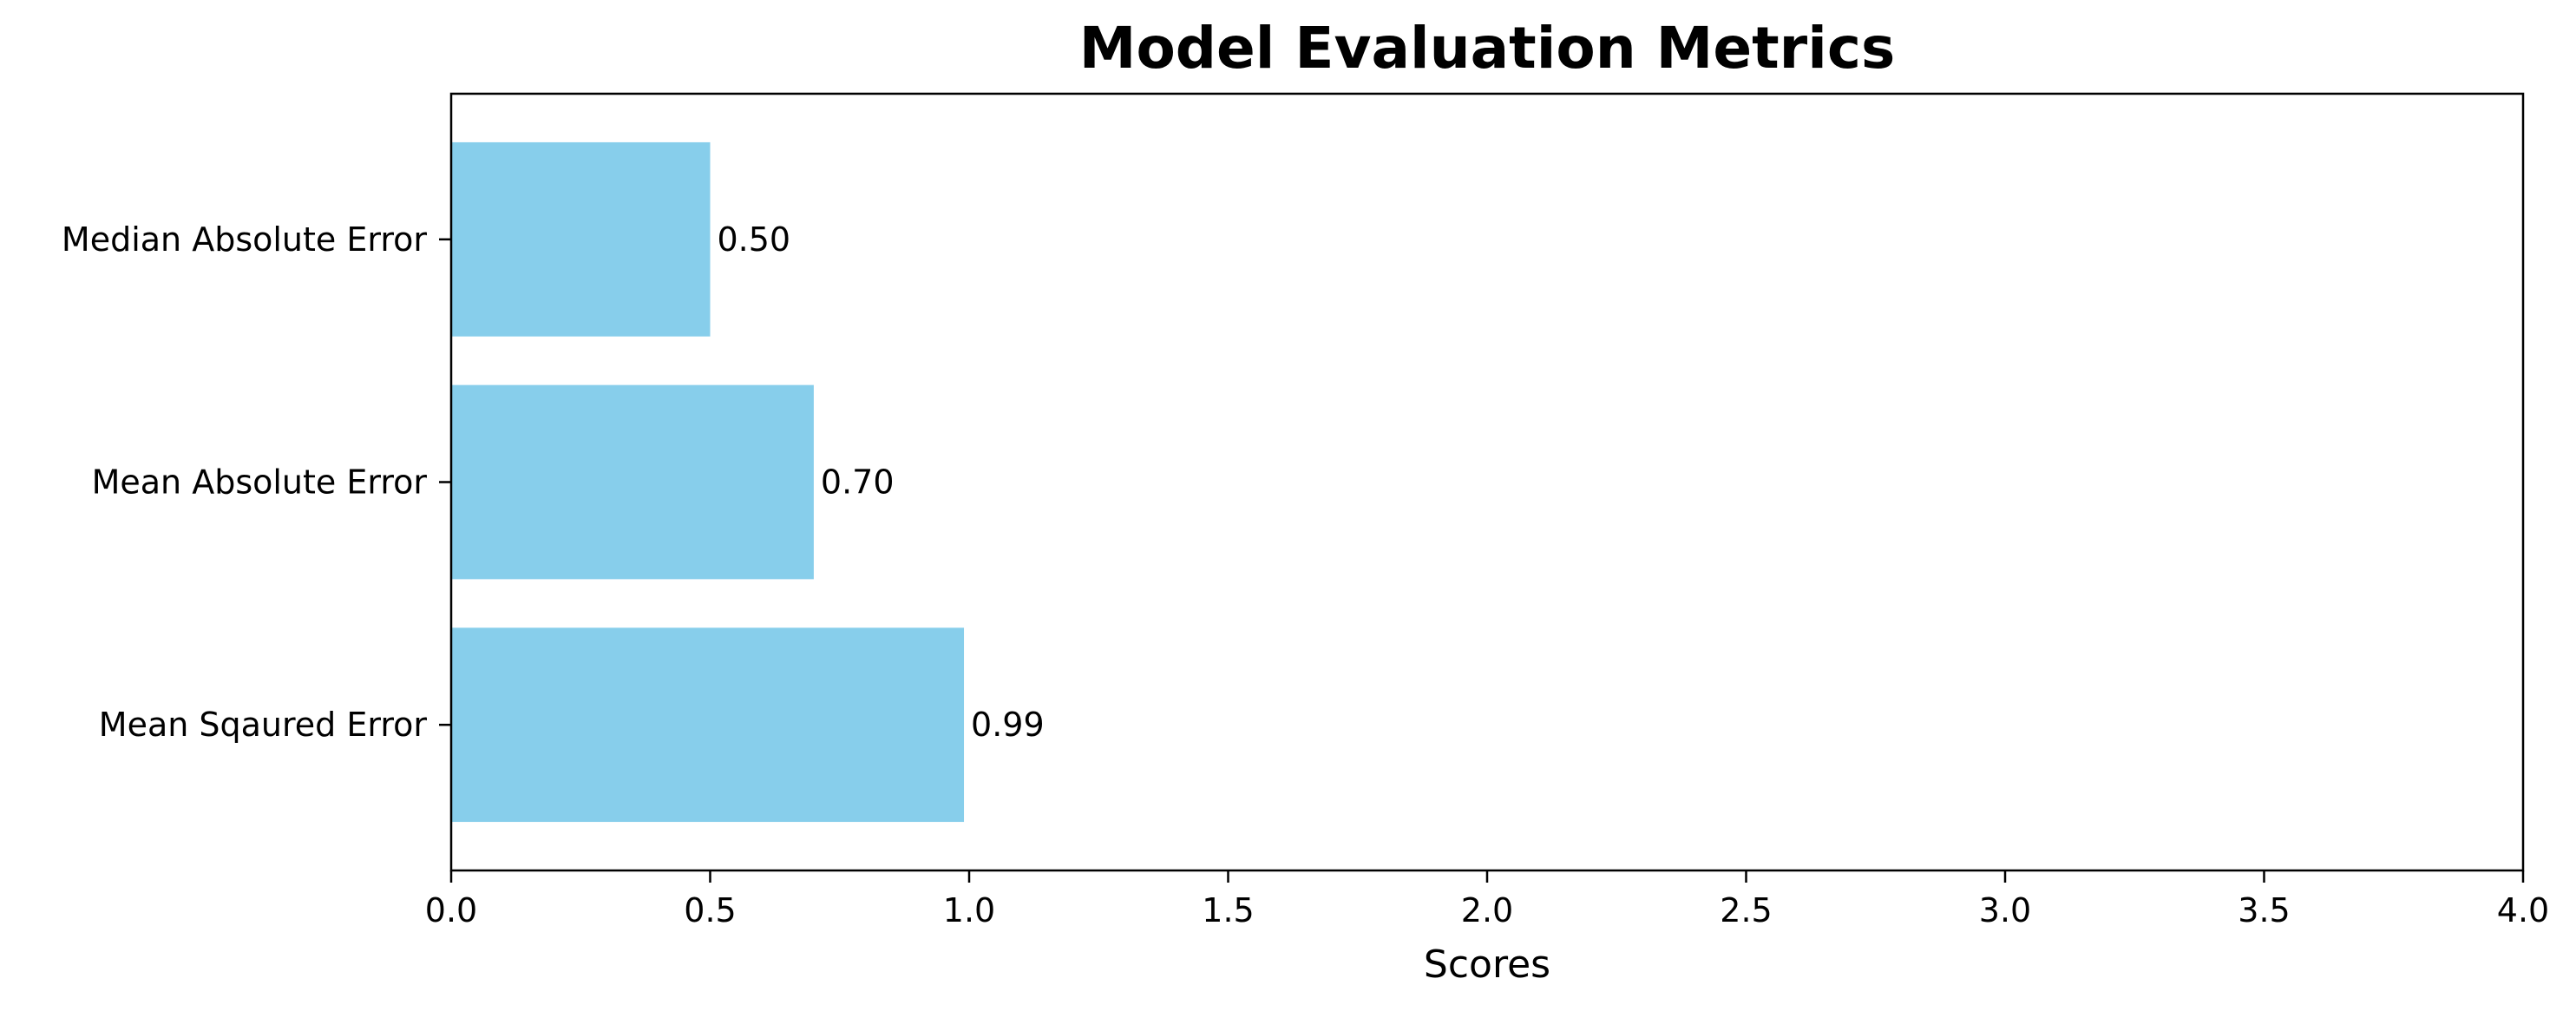 Image resolution: width=2576 pixels, height=1018 pixels. What do you see at coordinates (451, 910) in the screenshot?
I see `x-tick-label: 0.0` at bounding box center [451, 910].